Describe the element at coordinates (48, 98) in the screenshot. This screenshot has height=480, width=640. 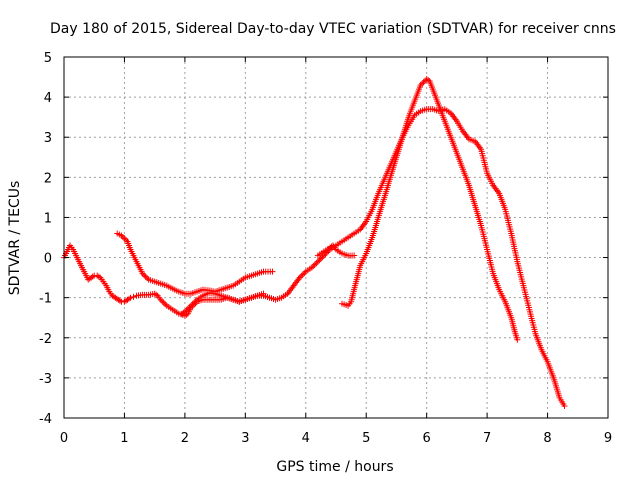
I see `y-tick-label-8: 4` at that location.